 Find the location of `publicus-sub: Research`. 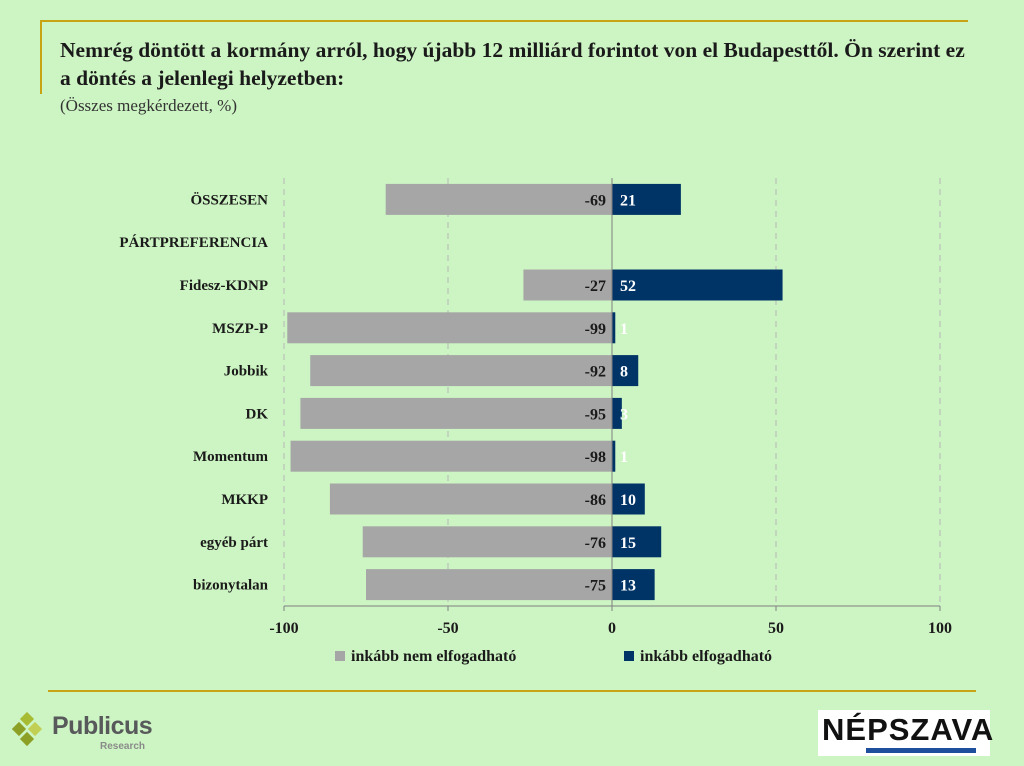

publicus-sub: Research is located at coordinates (123, 746).